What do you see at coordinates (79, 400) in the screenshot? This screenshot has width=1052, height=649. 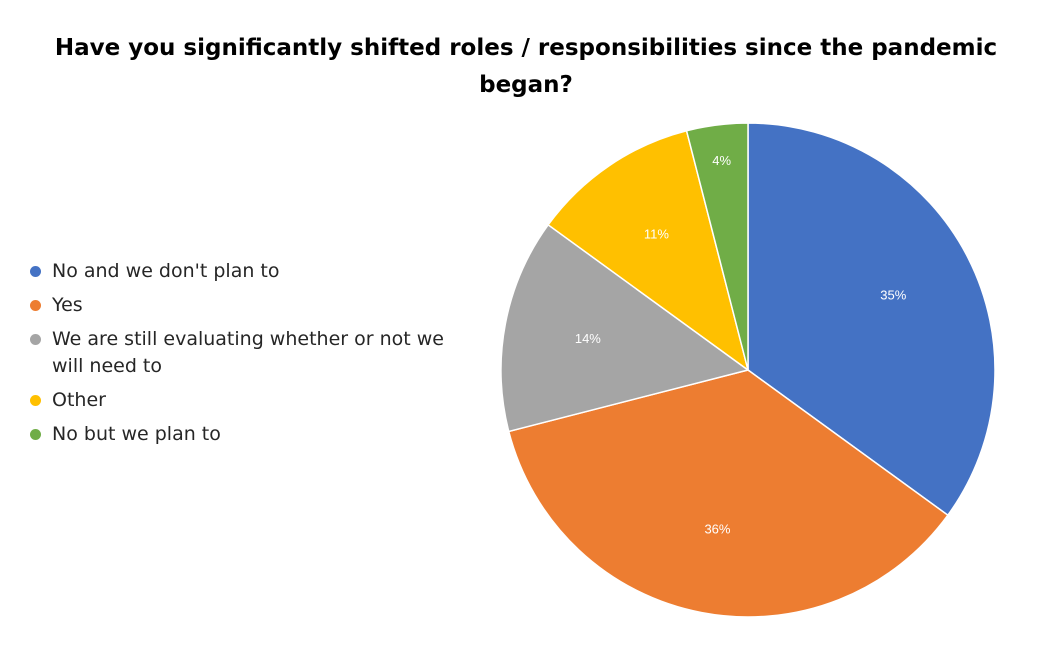 I see `legend-label: Other` at bounding box center [79, 400].